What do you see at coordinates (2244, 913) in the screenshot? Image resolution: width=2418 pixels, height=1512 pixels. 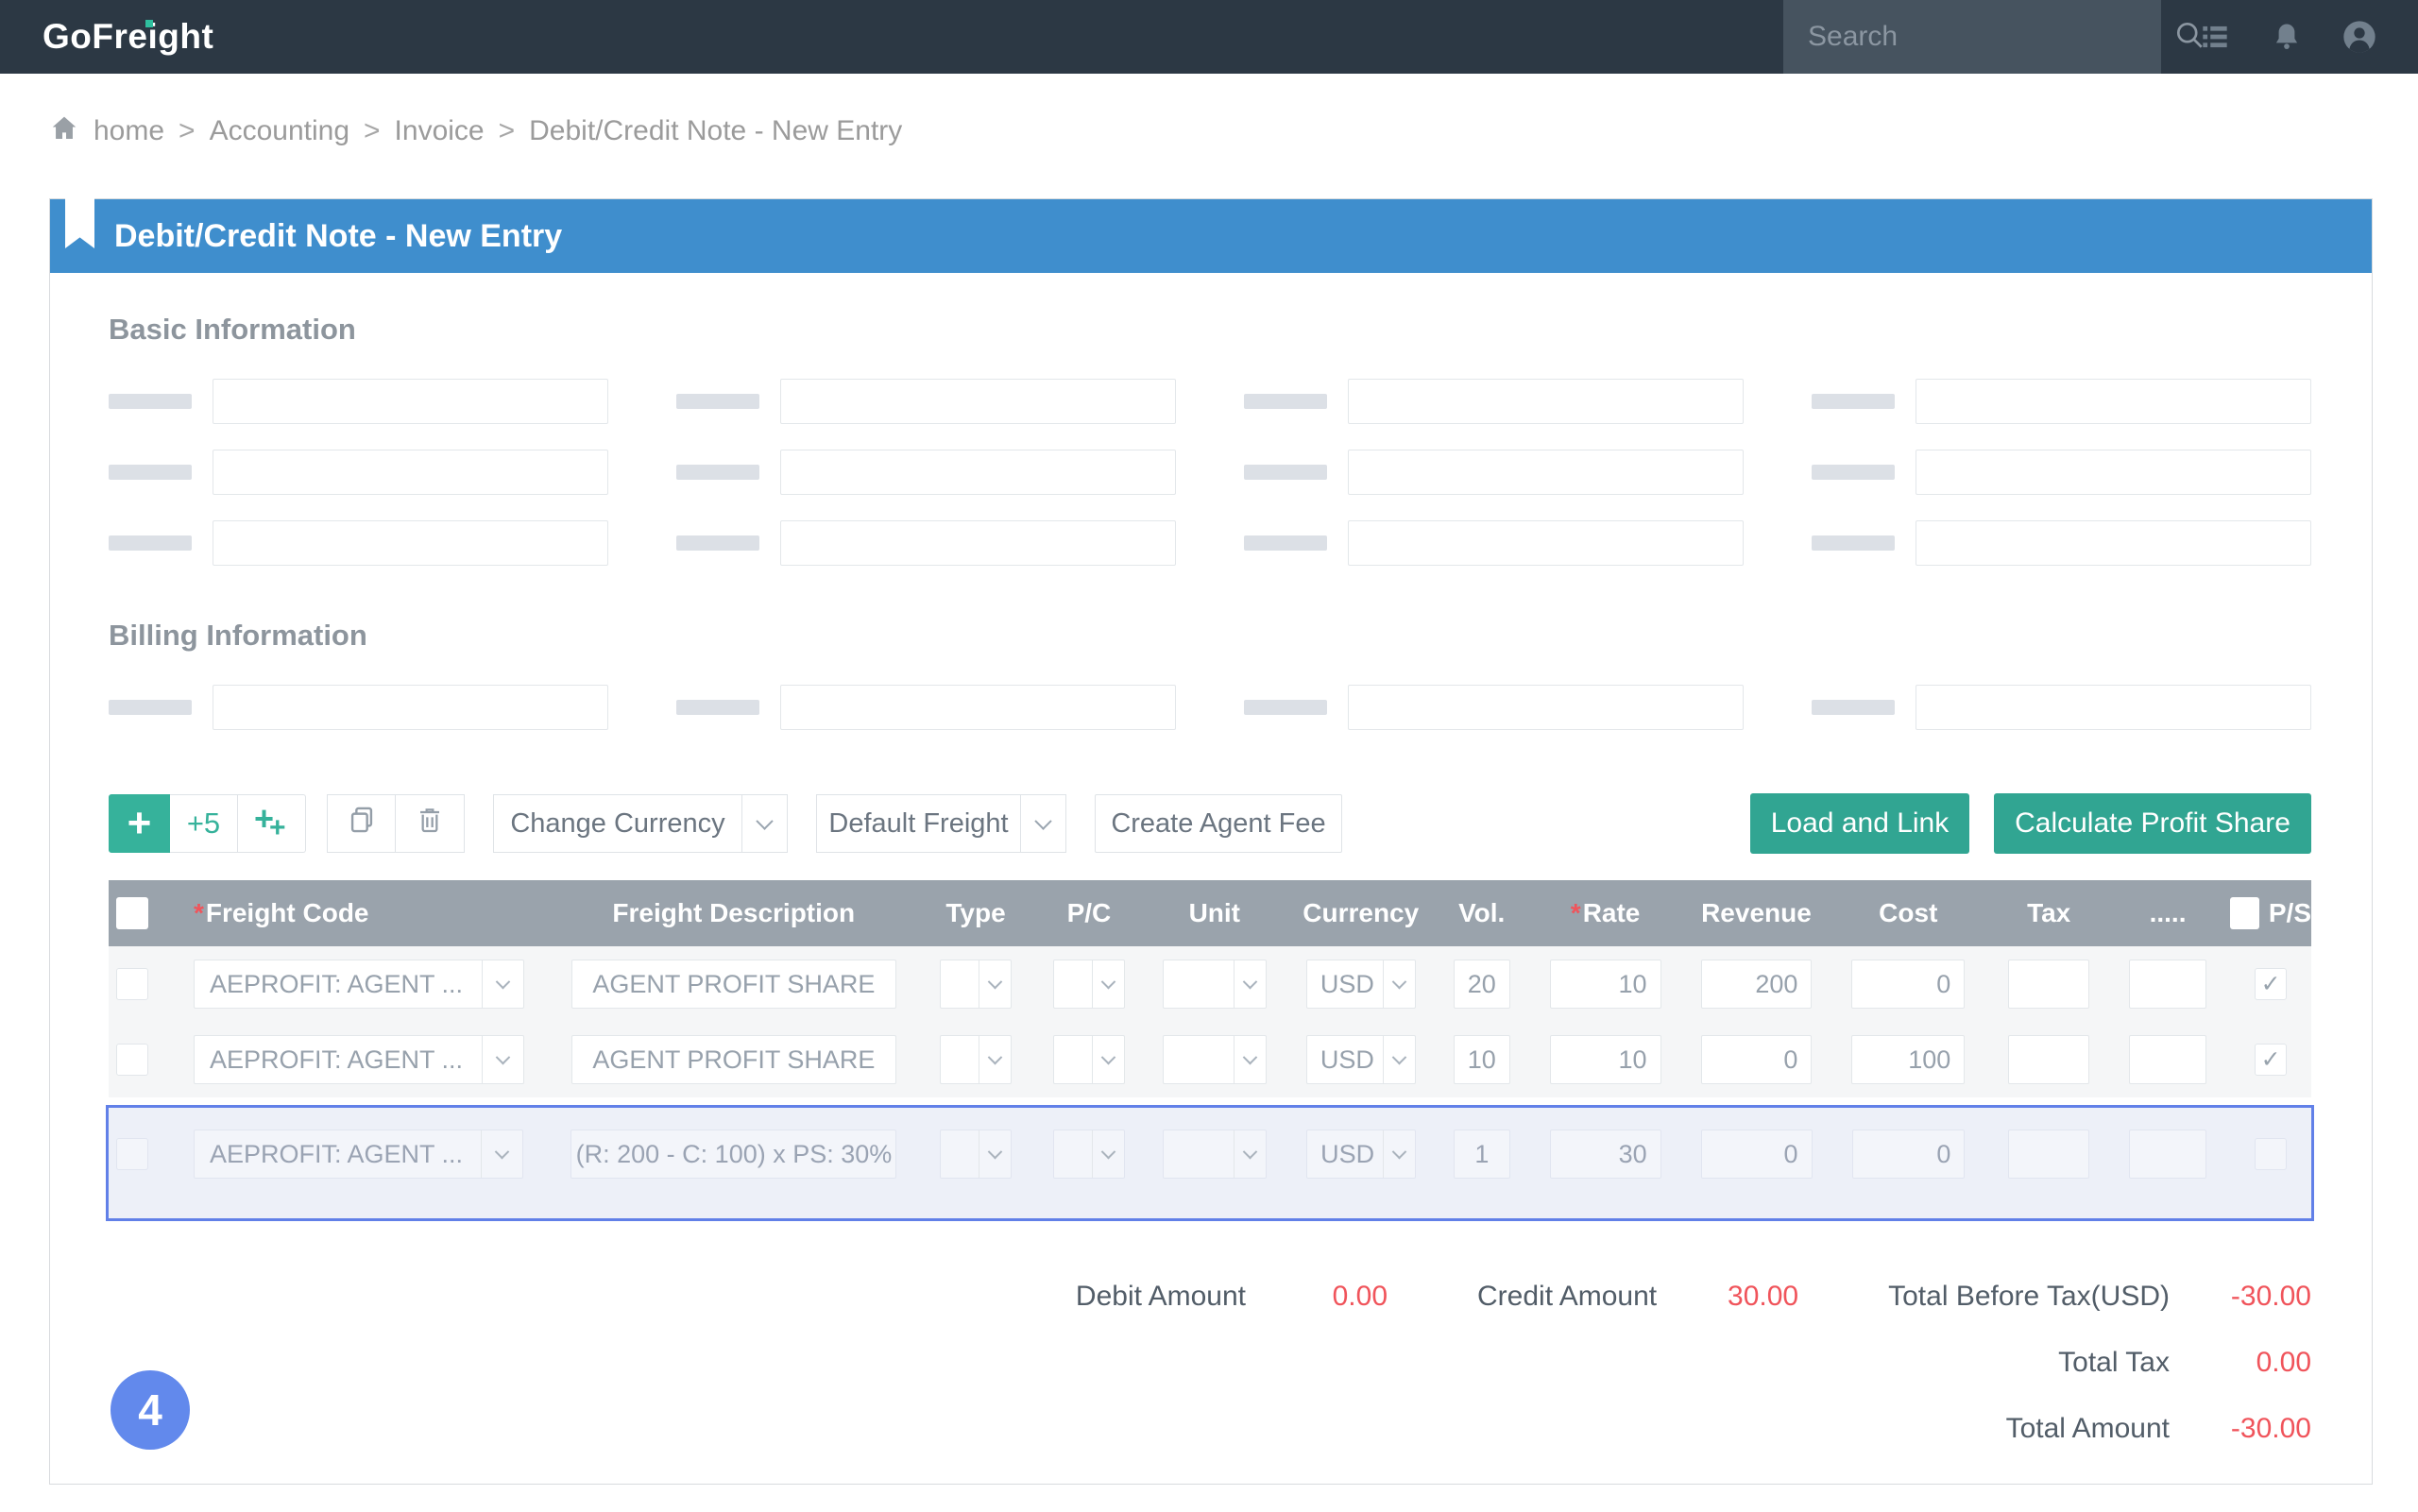 I see `select-all-ps-checkbox` at bounding box center [2244, 913].